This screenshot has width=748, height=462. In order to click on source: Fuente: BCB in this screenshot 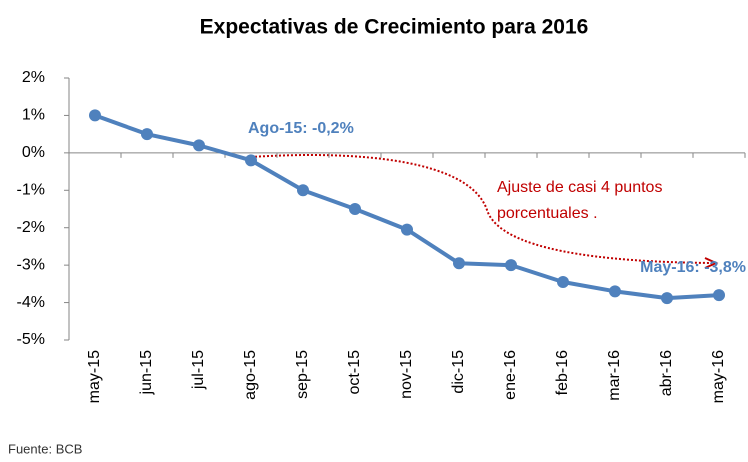, I will do `click(45, 448)`.